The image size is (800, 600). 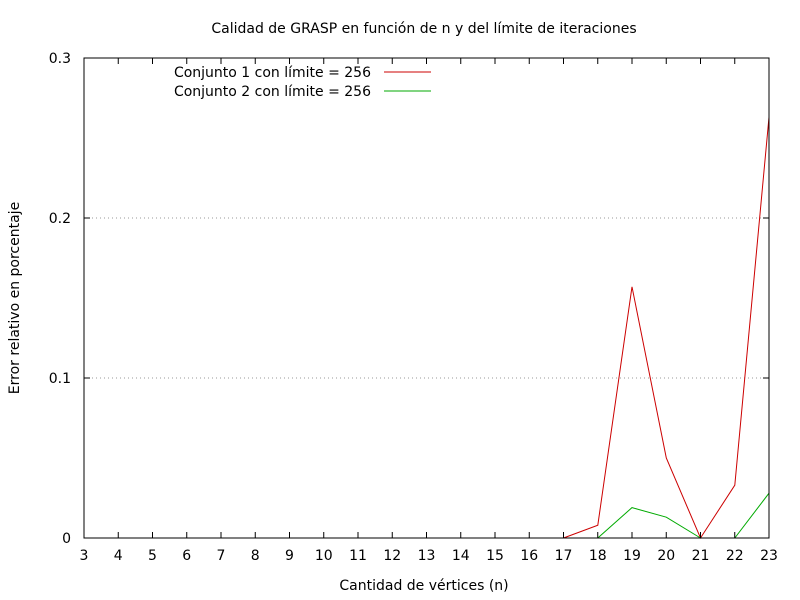 I want to click on x-tick-label: 9, so click(x=289, y=556).